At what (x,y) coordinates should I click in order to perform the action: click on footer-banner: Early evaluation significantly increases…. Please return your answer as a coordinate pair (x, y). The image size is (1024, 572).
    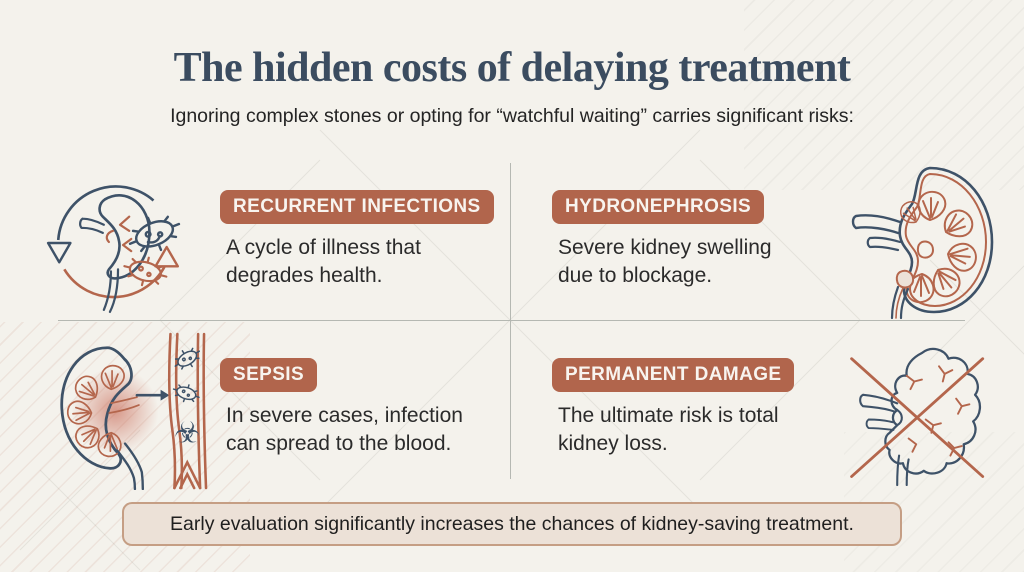
    Looking at the image, I should click on (512, 524).